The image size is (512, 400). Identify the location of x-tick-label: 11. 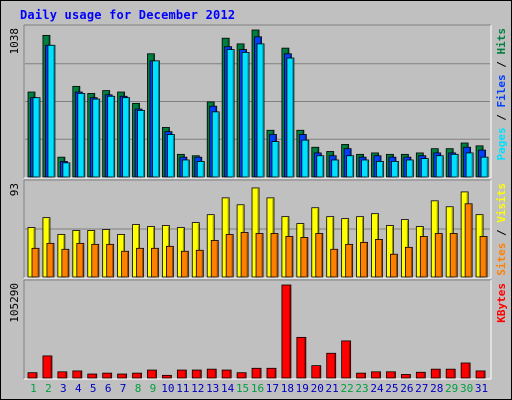
(182, 388).